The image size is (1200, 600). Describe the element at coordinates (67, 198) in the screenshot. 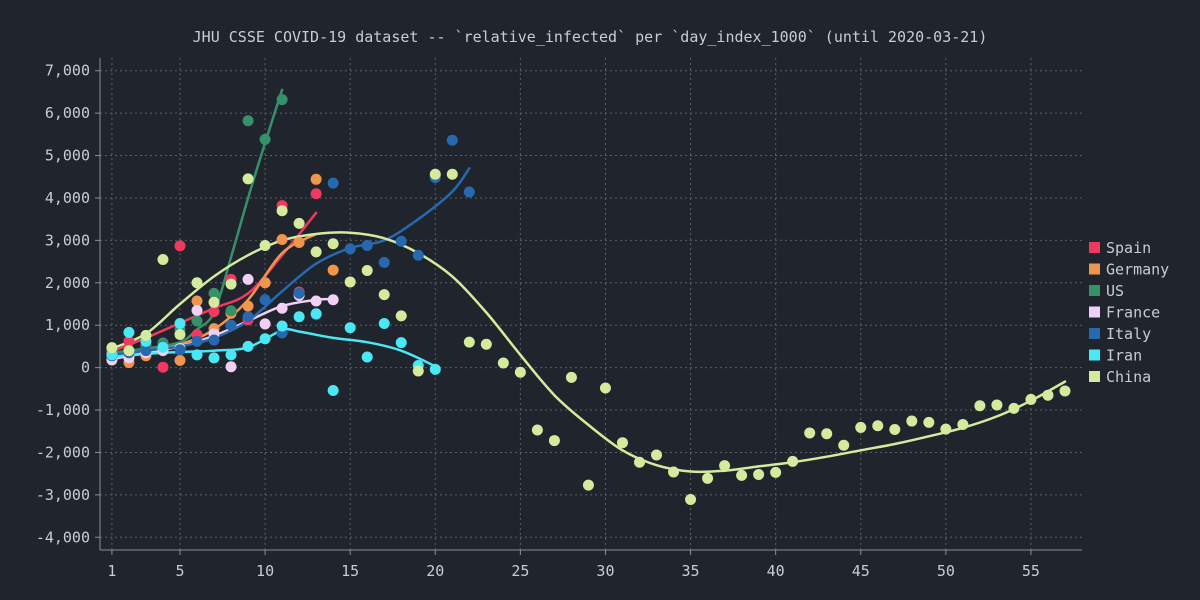

I see `y-tick-label: 4,000` at that location.